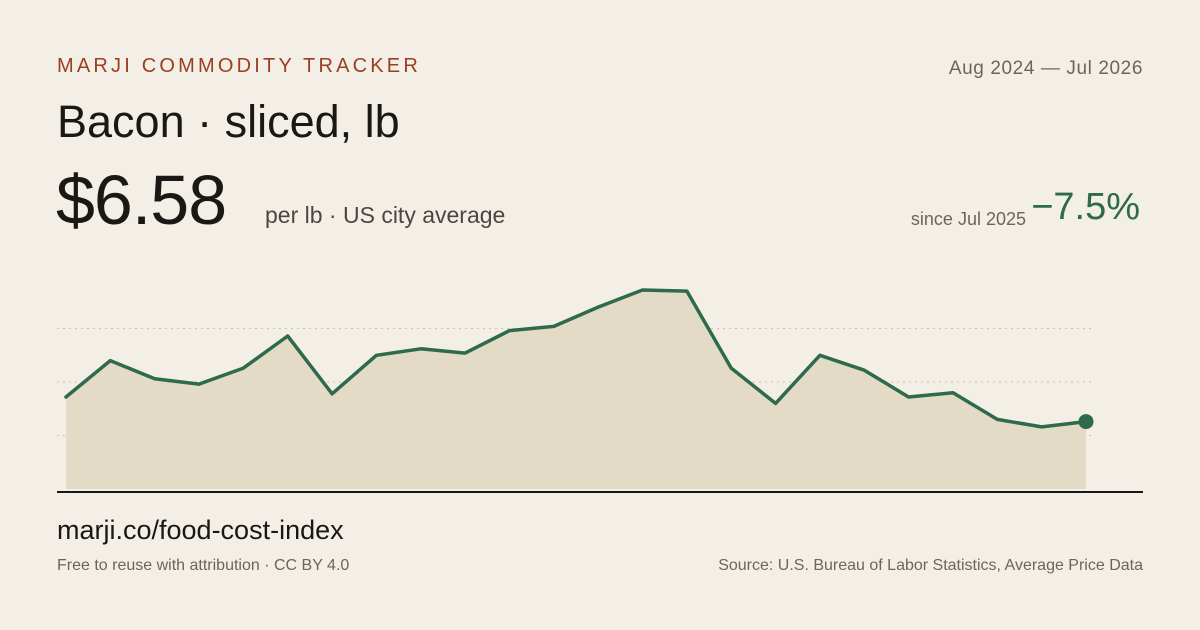  I want to click on brand-label: MARJI COMMODITY TRACKER, so click(239, 66).